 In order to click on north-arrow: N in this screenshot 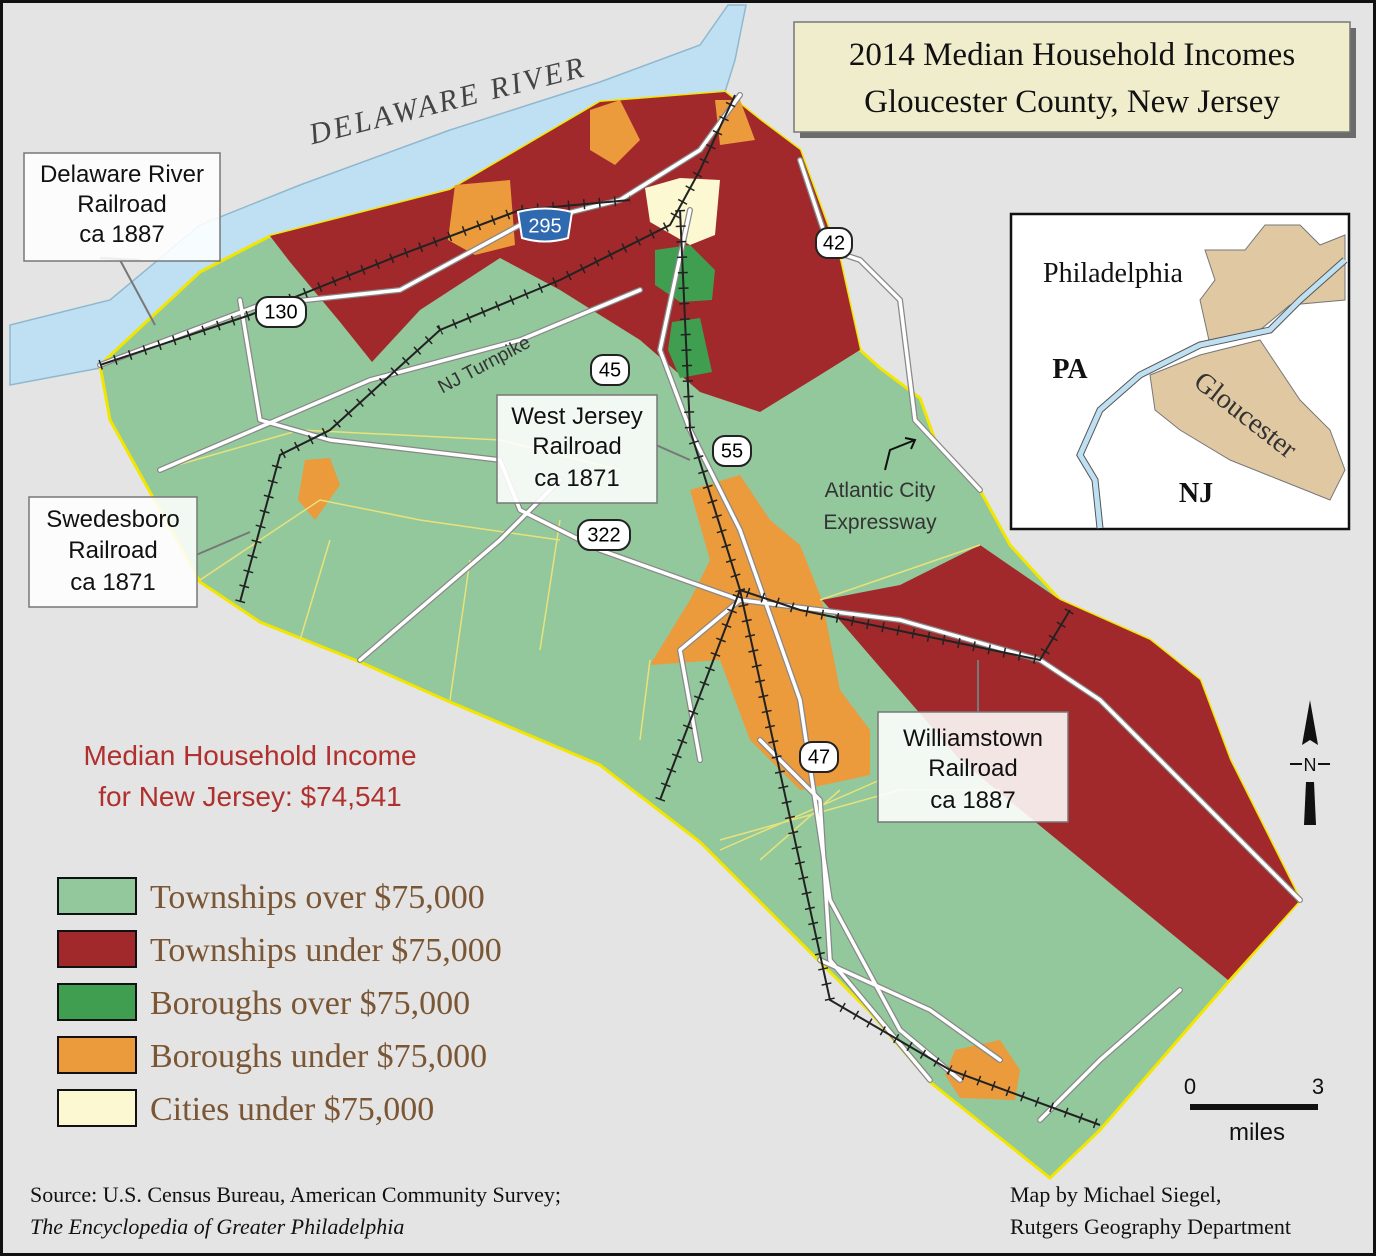, I will do `click(1310, 762)`.